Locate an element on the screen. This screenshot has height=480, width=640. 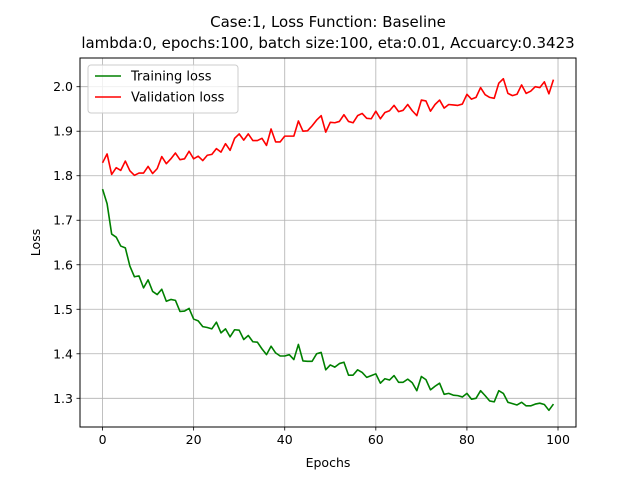
x-axis-label: Epochs is located at coordinates (328, 462).